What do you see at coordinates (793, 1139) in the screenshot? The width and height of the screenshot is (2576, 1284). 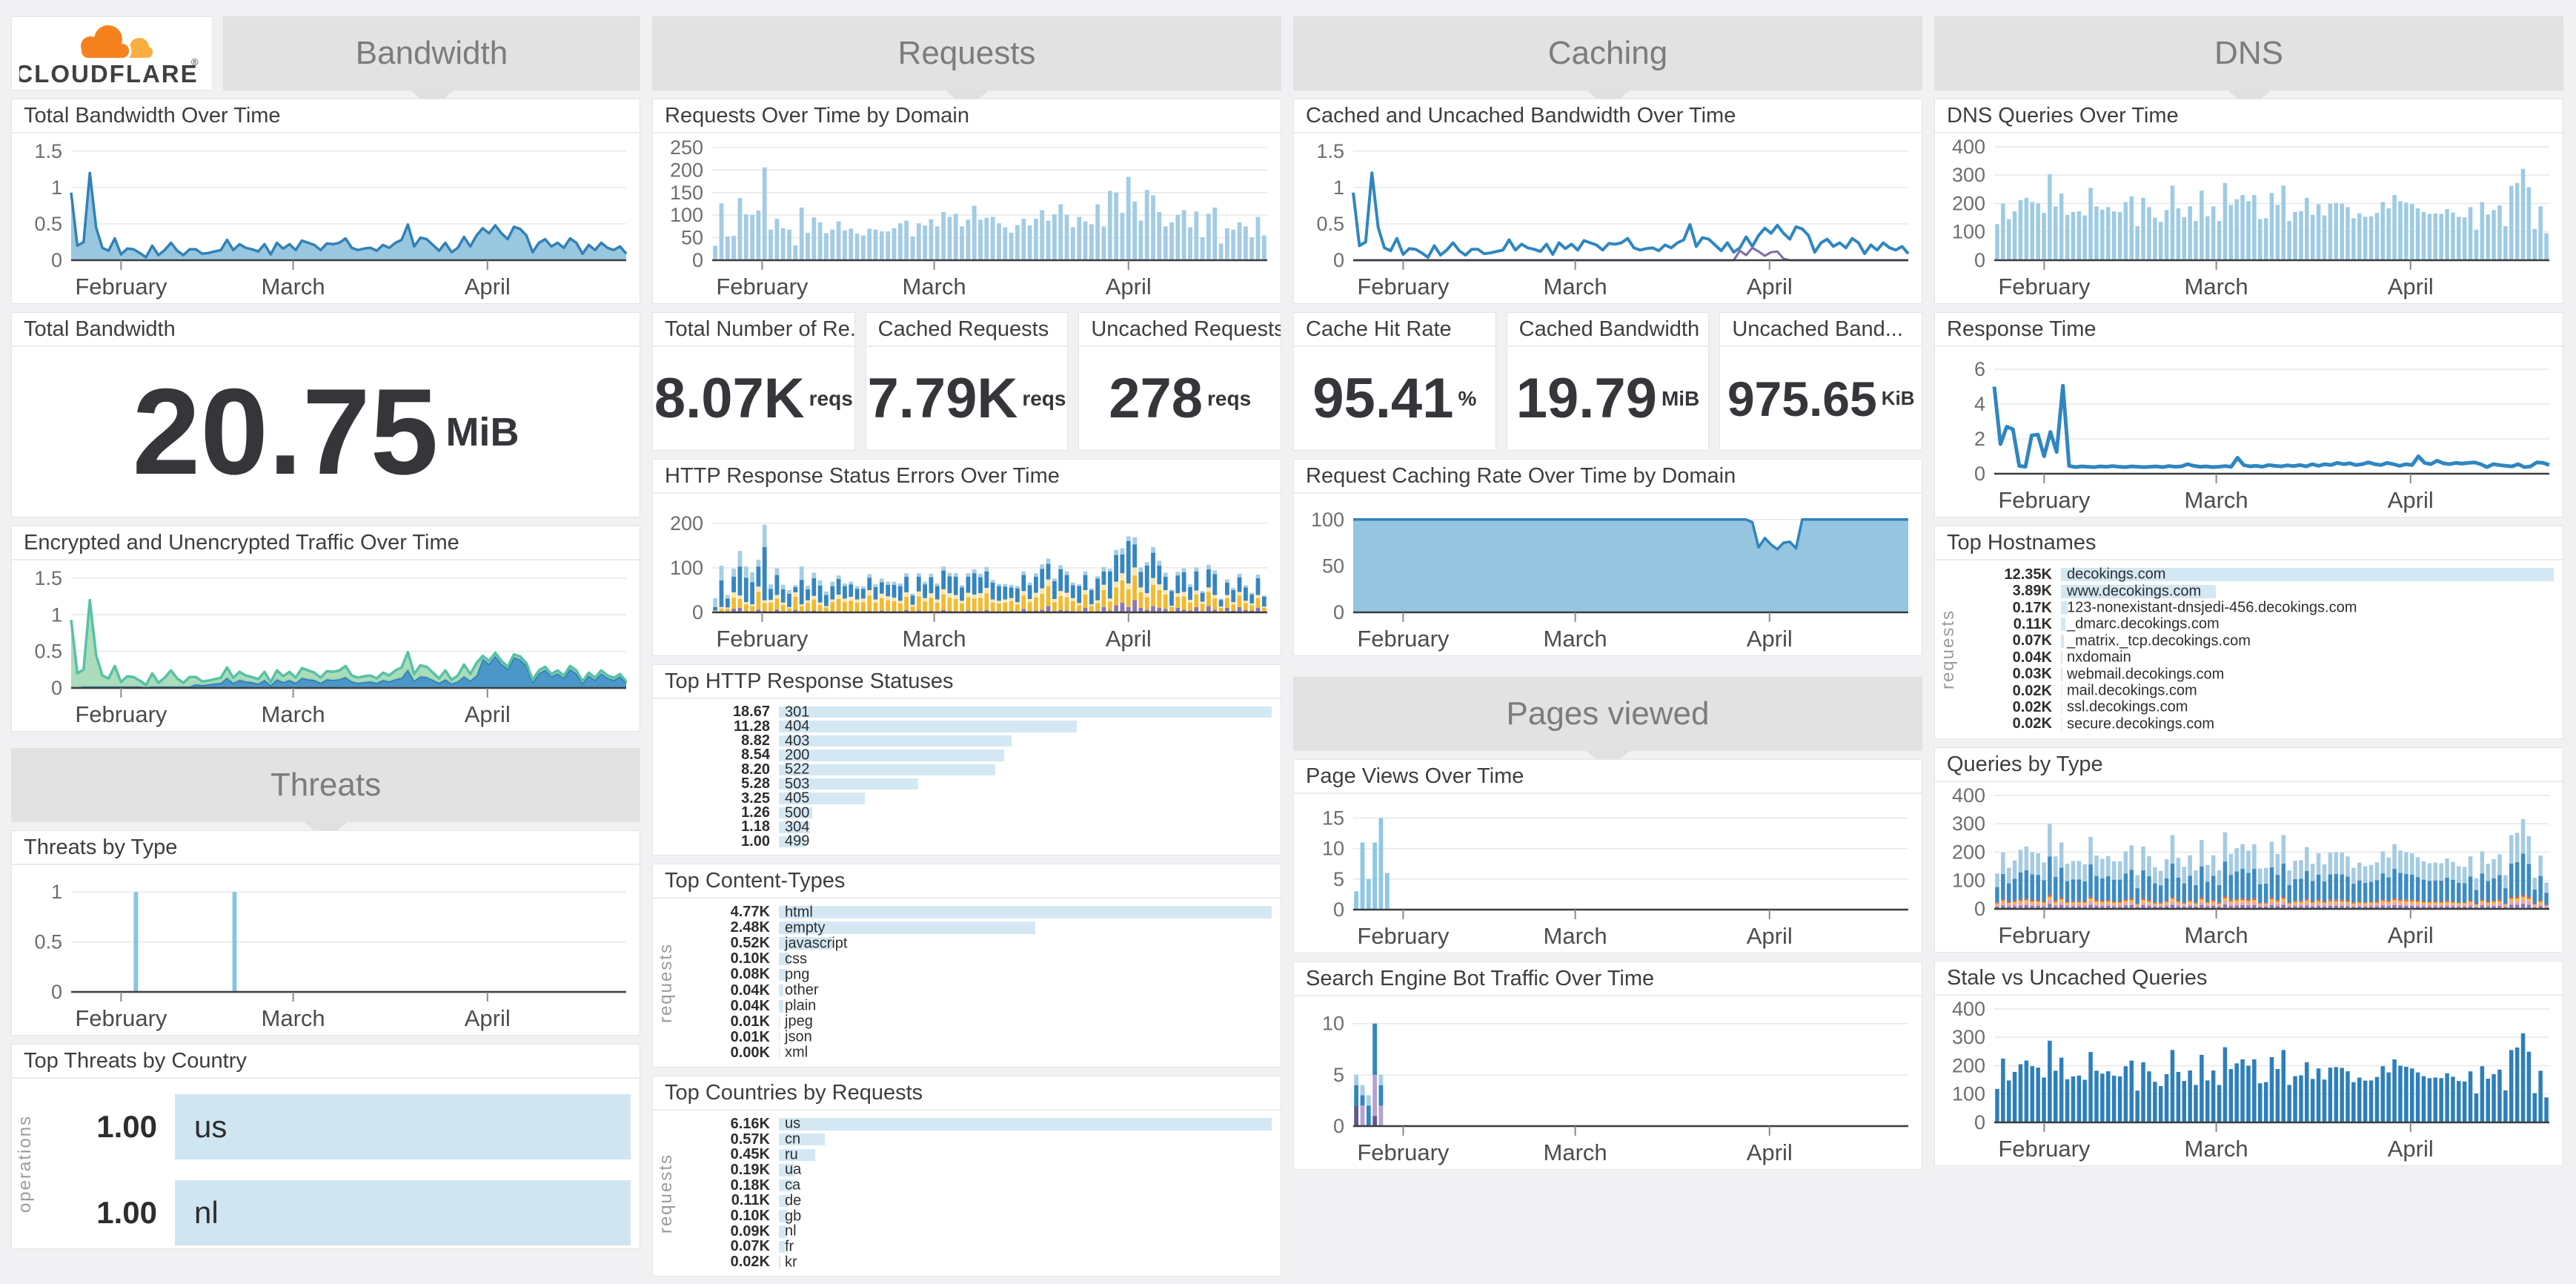 I see `item-label: cn` at bounding box center [793, 1139].